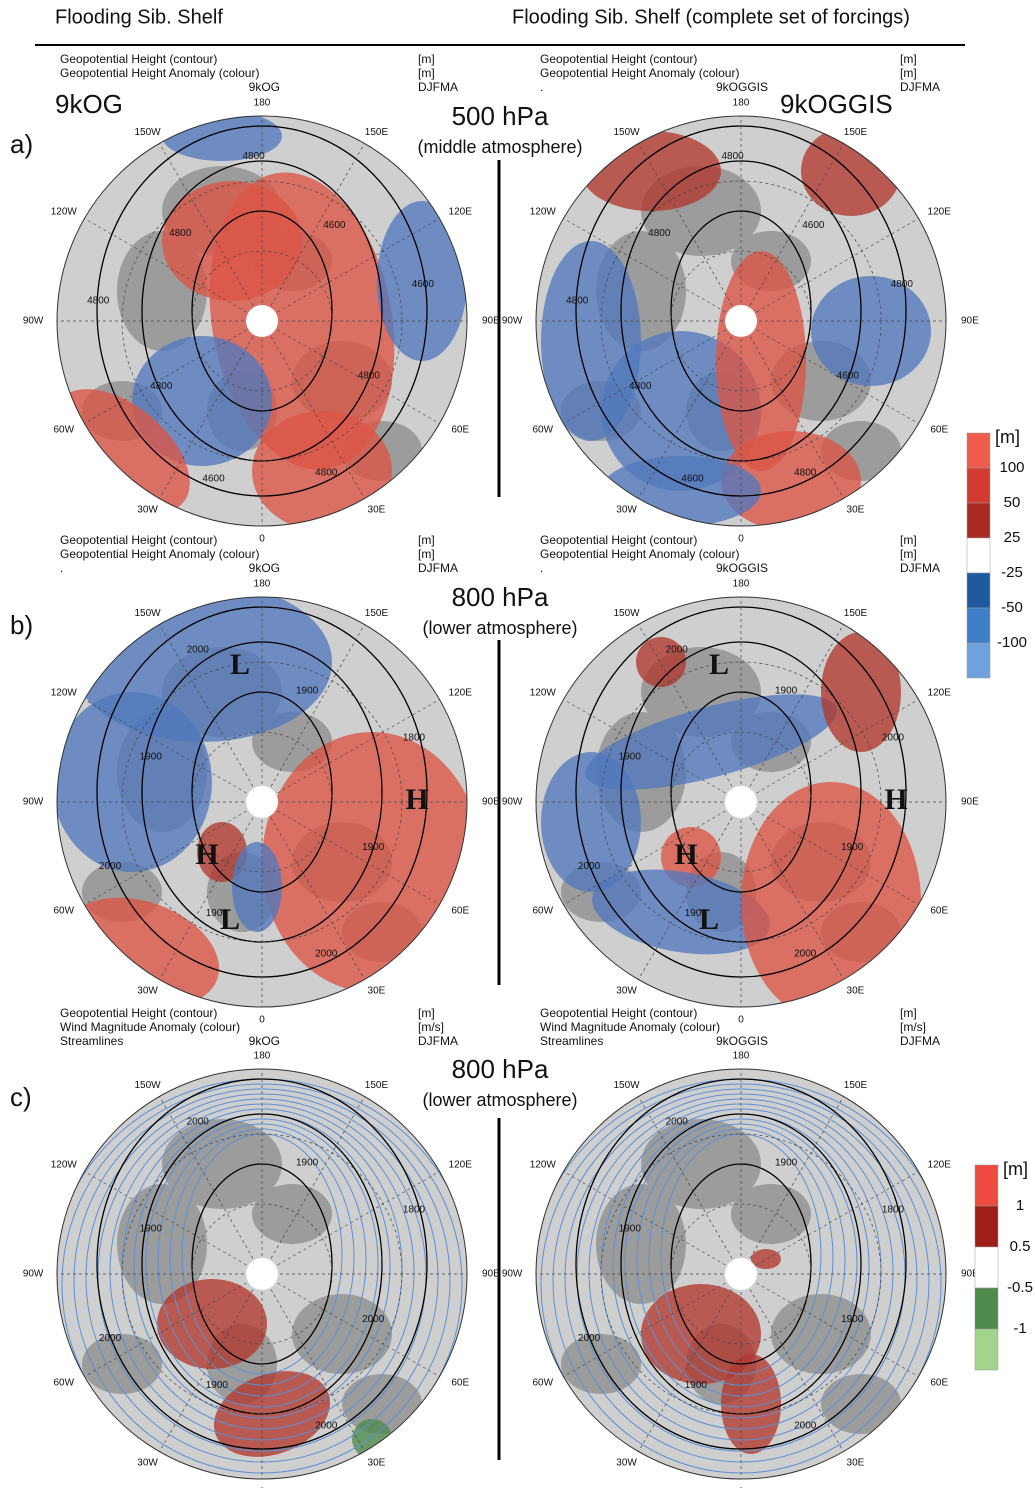 The height and width of the screenshot is (1488, 1035). What do you see at coordinates (414, 1209) in the screenshot?
I see `contour-label: 1800` at bounding box center [414, 1209].